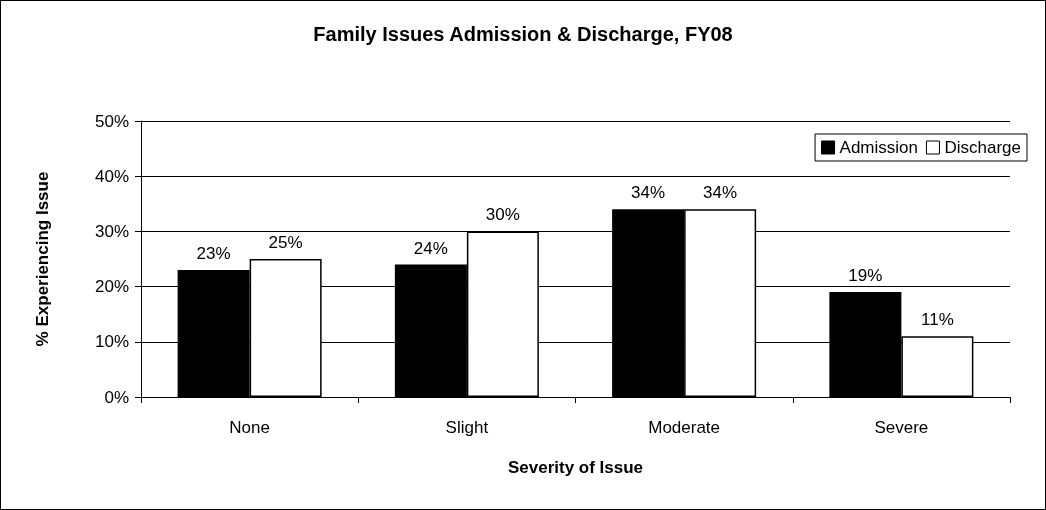  Describe the element at coordinates (878, 147) in the screenshot. I see `legend-label: Admission` at that location.